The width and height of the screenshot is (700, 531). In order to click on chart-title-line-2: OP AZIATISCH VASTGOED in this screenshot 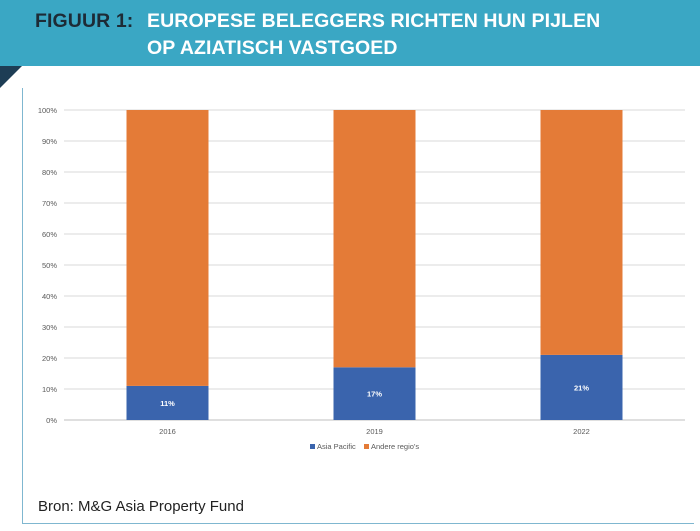, I will do `click(272, 48)`.